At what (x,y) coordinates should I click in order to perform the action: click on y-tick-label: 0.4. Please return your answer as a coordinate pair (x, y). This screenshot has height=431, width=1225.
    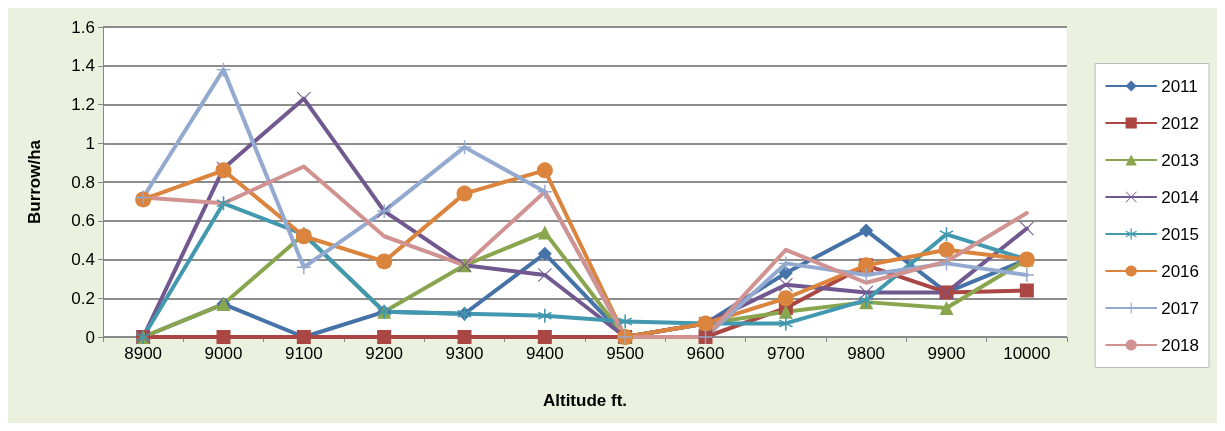
    Looking at the image, I should click on (83, 259).